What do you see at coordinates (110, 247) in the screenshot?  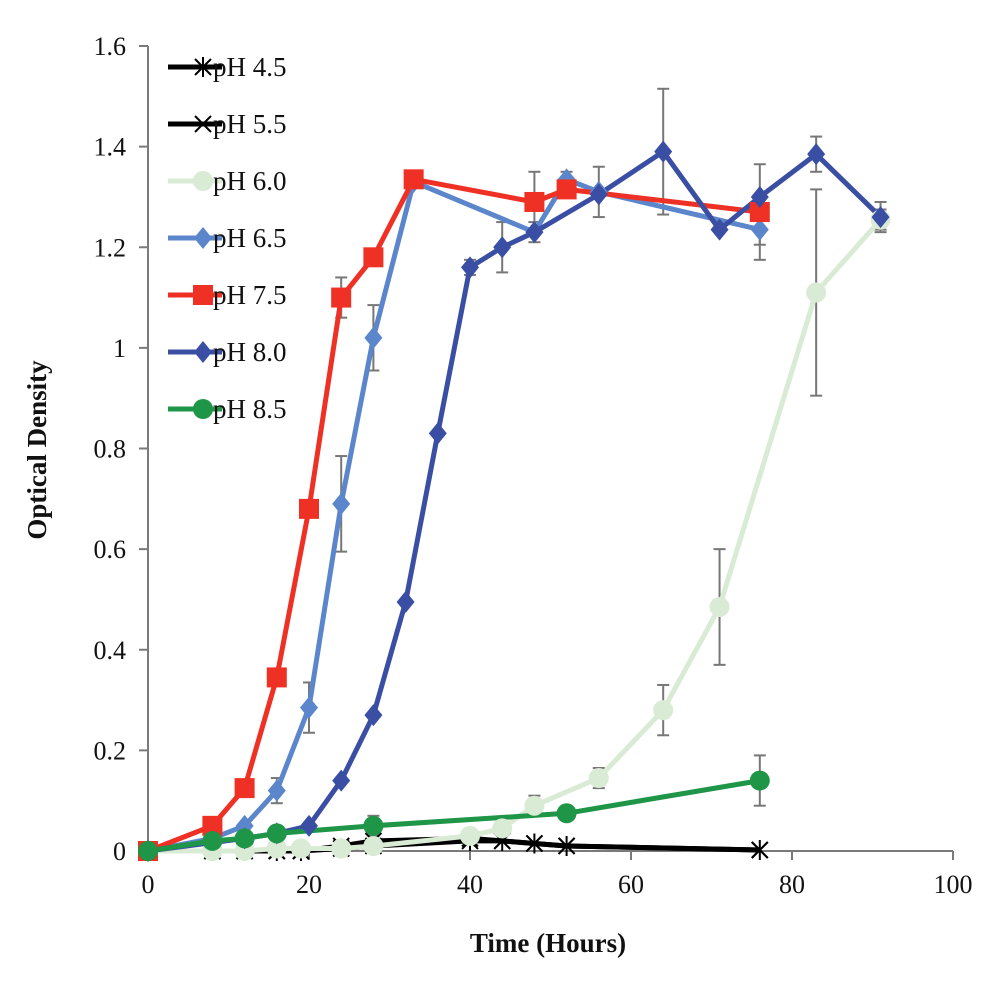 I see `y-tick-label: 1.2` at bounding box center [110, 247].